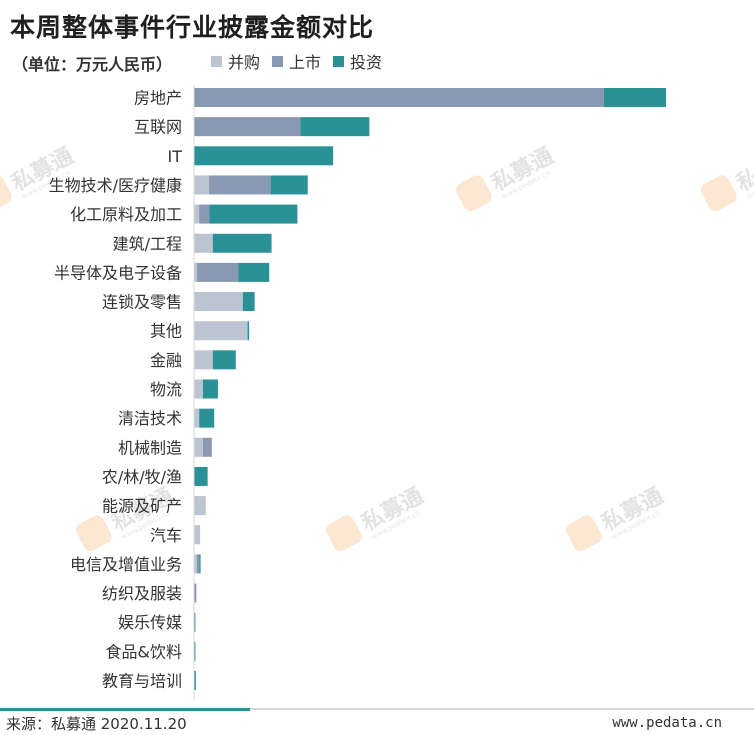 This screenshot has height=735, width=754. Describe the element at coordinates (142, 681) in the screenshot. I see `category-label: 教育与培训` at that location.